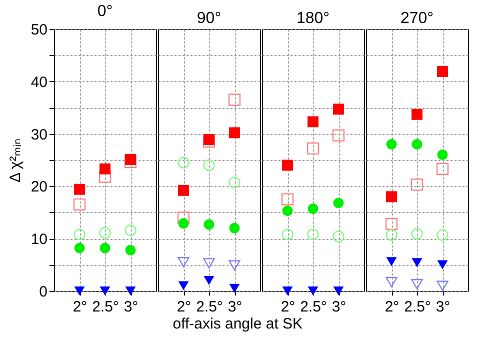  What do you see at coordinates (39, 82) in the screenshot?
I see `y-tick-label: 40` at bounding box center [39, 82].